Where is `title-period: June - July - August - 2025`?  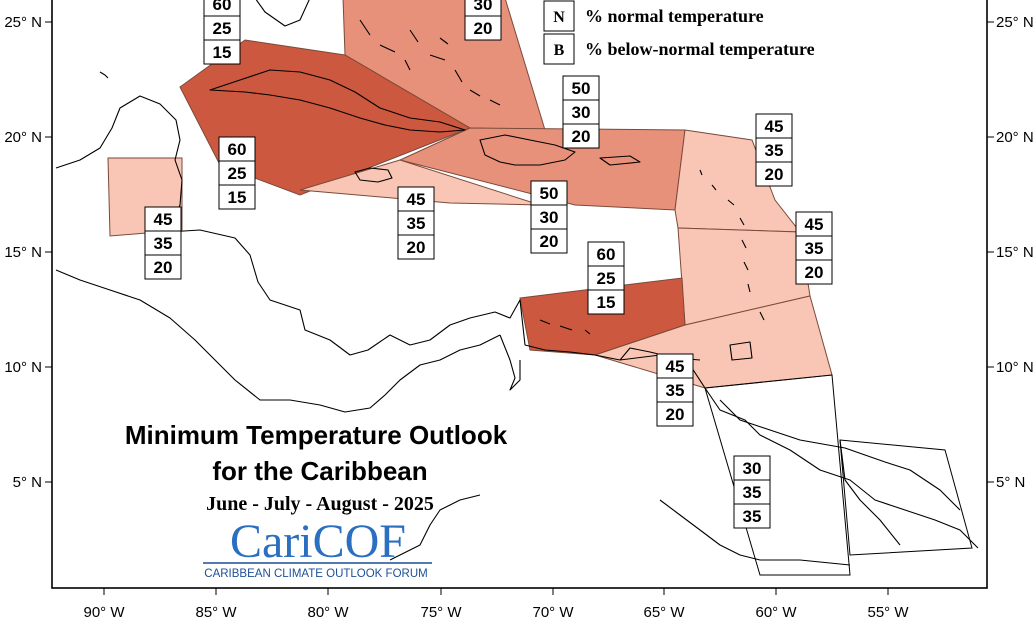 title-period: June - July - August - 2025 is located at coordinates (320, 504).